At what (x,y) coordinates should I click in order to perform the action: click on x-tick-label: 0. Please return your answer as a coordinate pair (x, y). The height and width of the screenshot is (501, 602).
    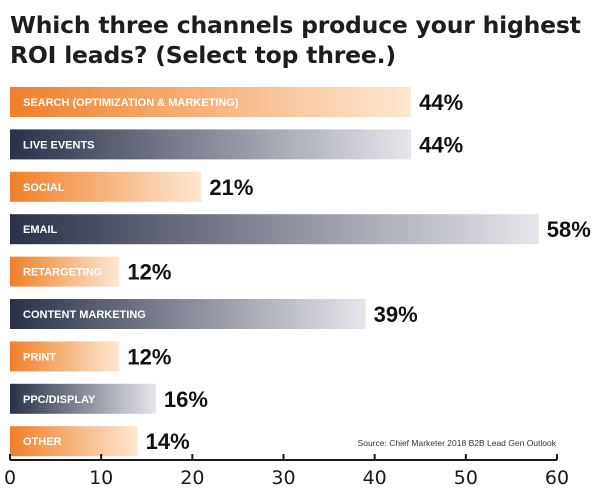
    Looking at the image, I should click on (10, 478).